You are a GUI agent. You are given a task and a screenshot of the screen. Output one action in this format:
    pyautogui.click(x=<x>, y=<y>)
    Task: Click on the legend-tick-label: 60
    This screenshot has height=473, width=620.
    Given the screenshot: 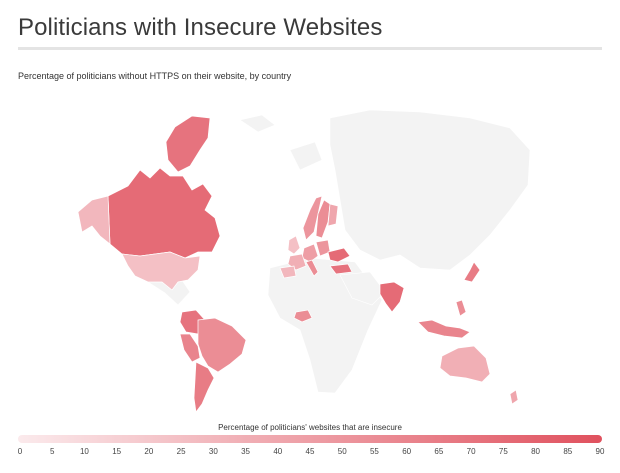 What is the action you would take?
    pyautogui.click(x=407, y=451)
    